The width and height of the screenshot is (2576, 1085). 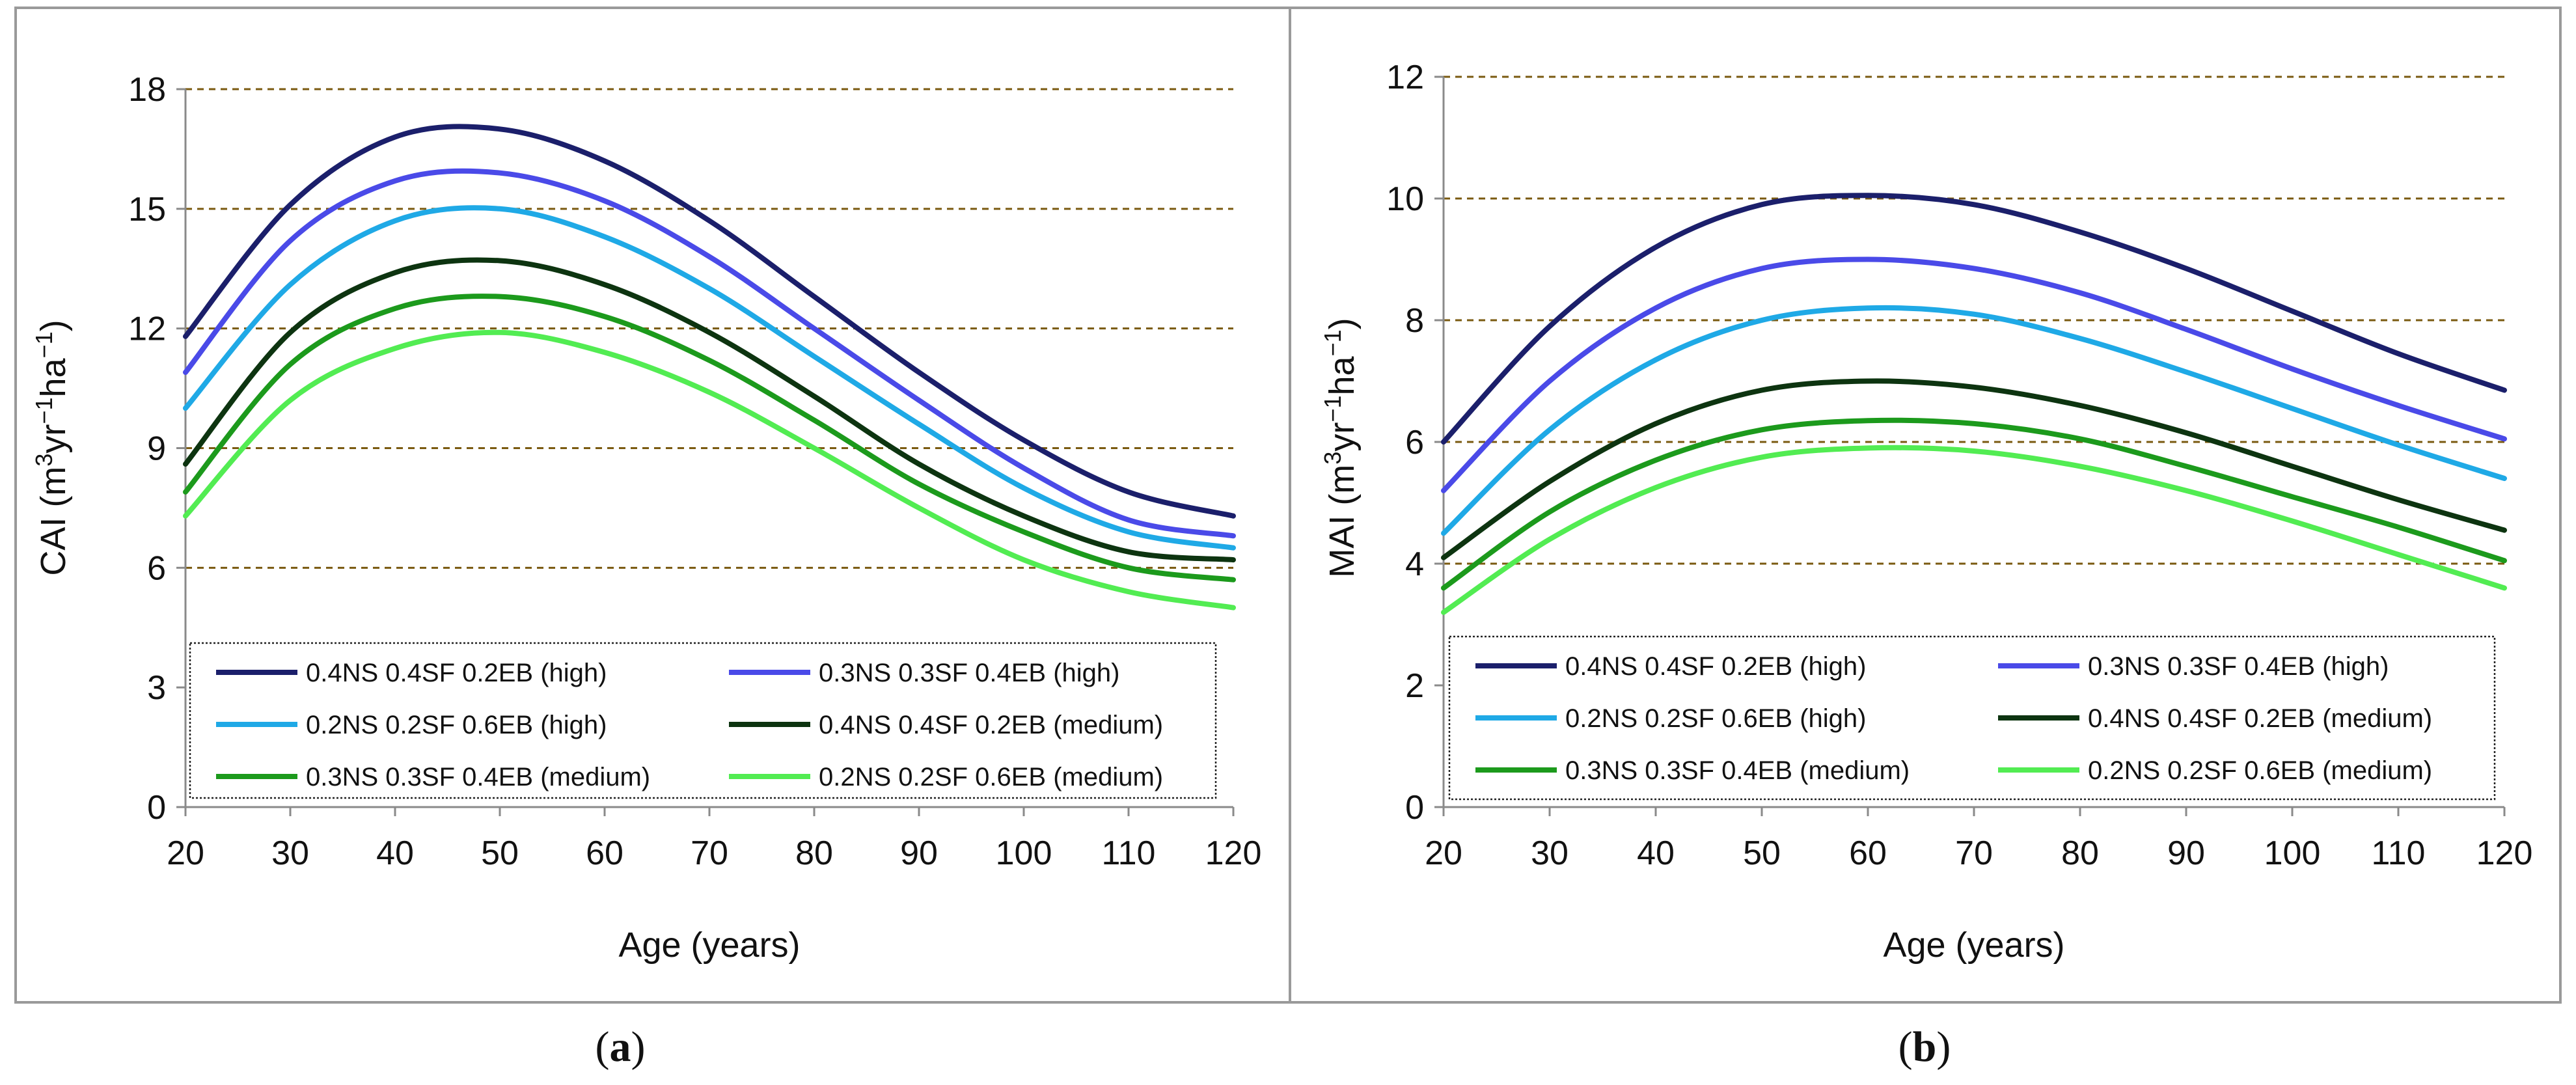 What do you see at coordinates (1342, 521) in the screenshot?
I see `y-axis-title-part: MAI (m` at bounding box center [1342, 521].